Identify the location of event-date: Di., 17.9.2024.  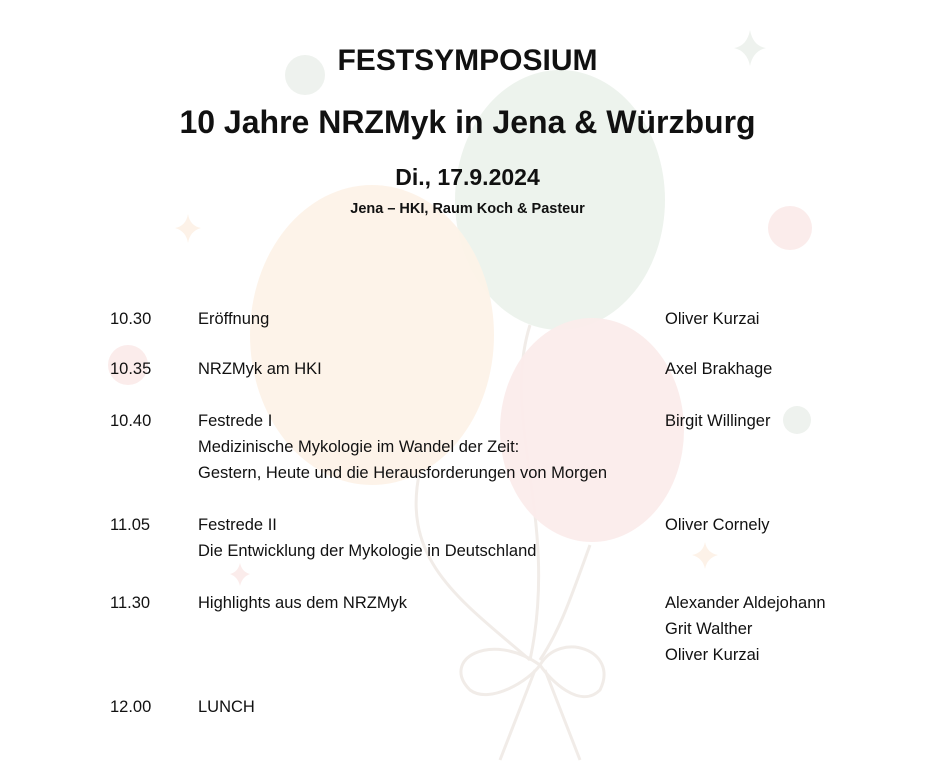
(467, 177).